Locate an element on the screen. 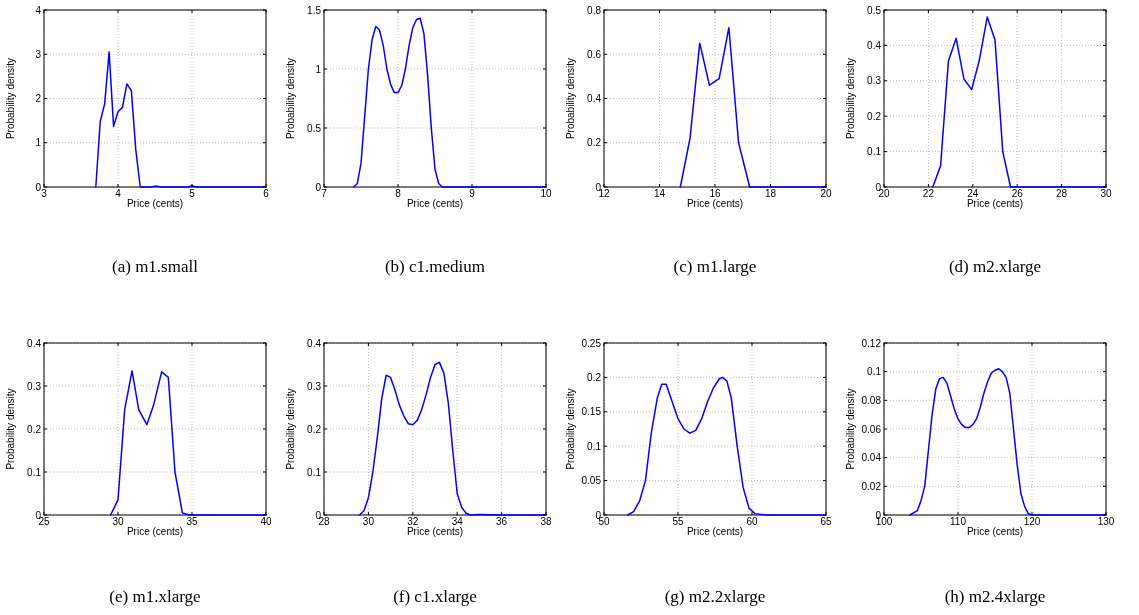 Image resolution: width=1139 pixels, height=615 pixels. x-tick-label: 18 is located at coordinates (770, 193).